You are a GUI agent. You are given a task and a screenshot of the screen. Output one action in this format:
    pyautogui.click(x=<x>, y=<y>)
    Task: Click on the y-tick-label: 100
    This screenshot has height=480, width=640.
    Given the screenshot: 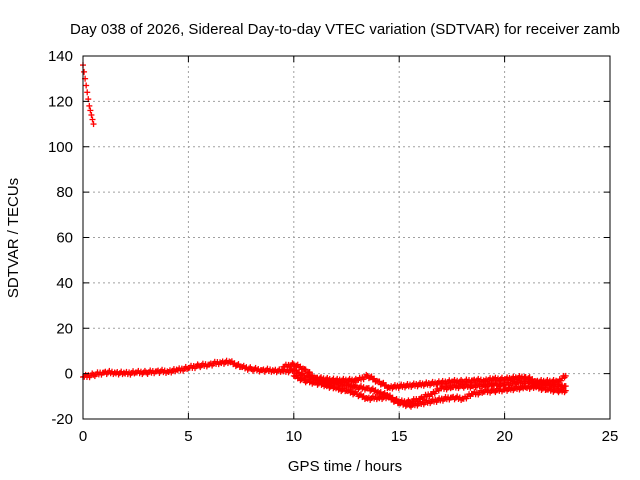 What is the action you would take?
    pyautogui.click(x=60, y=147)
    